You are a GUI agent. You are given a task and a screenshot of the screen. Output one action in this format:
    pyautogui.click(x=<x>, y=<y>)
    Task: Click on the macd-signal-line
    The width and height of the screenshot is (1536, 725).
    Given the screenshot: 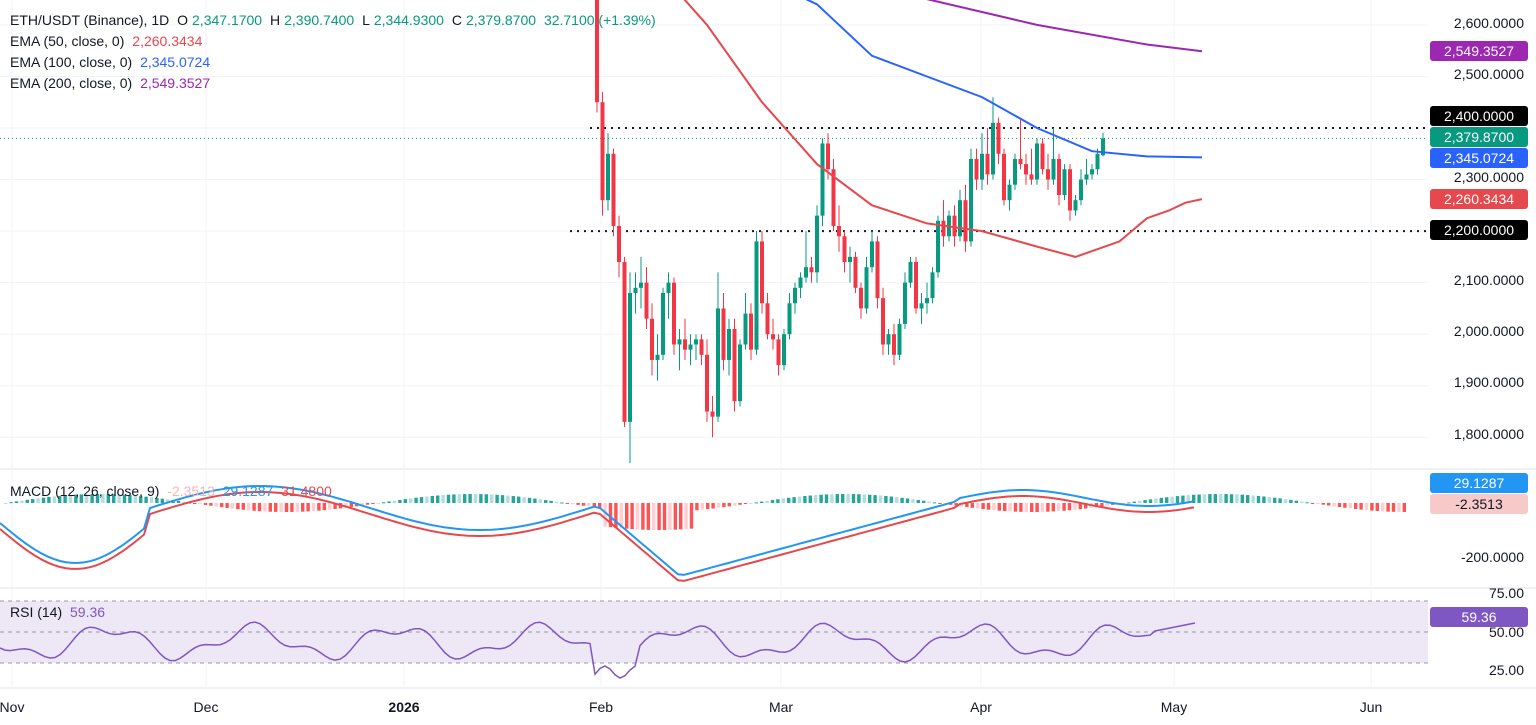 What is the action you would take?
    pyautogui.click(x=597, y=536)
    